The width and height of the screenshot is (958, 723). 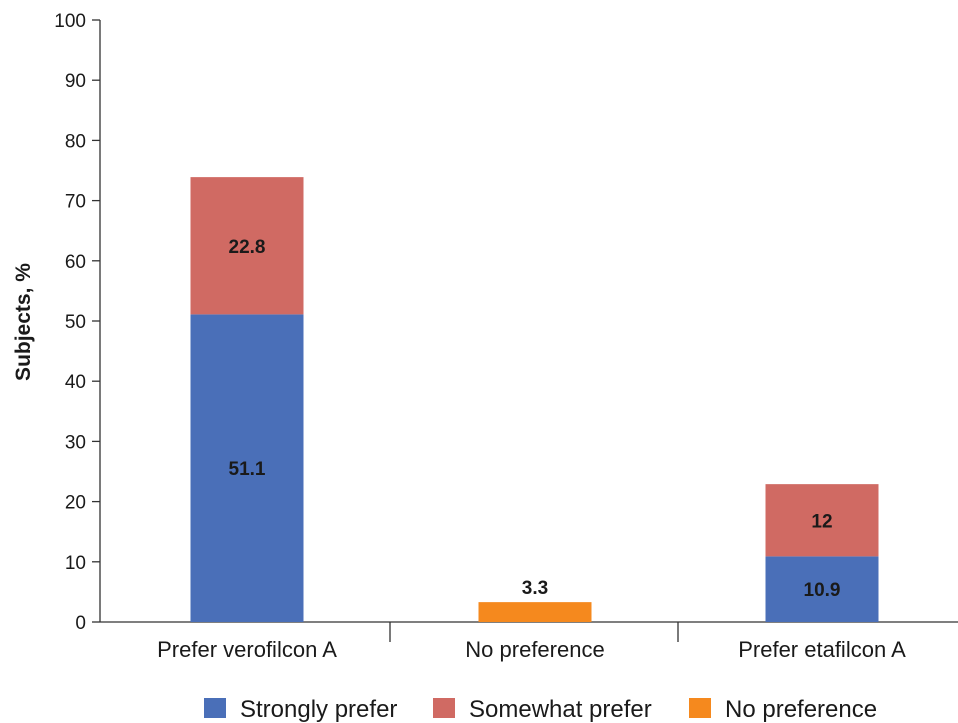 What do you see at coordinates (801, 709) in the screenshot?
I see `legend-label: No preference` at bounding box center [801, 709].